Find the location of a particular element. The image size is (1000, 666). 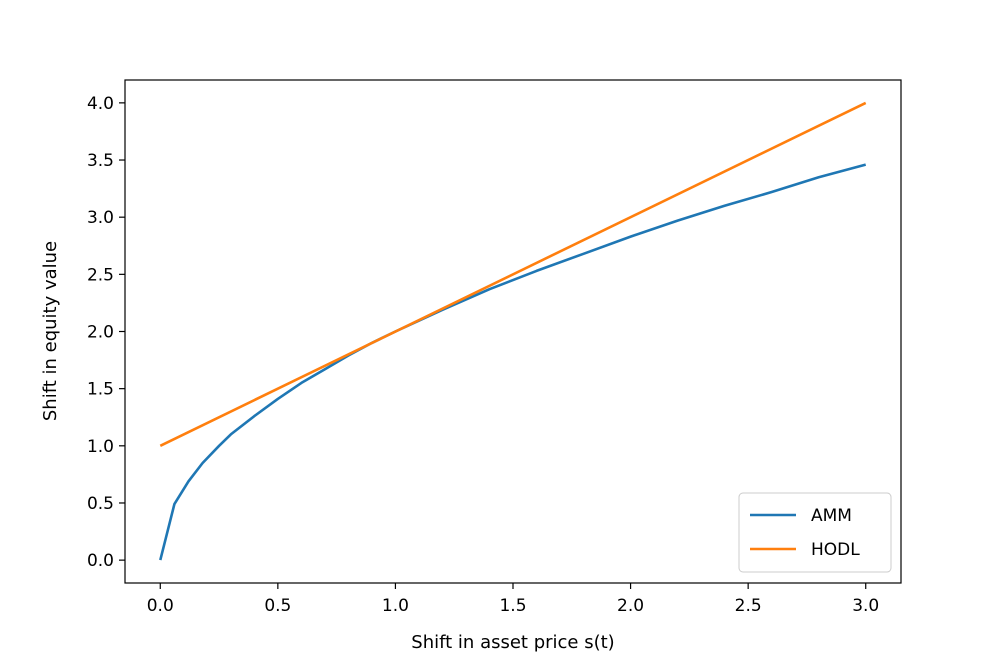

legend-box is located at coordinates (815, 532).